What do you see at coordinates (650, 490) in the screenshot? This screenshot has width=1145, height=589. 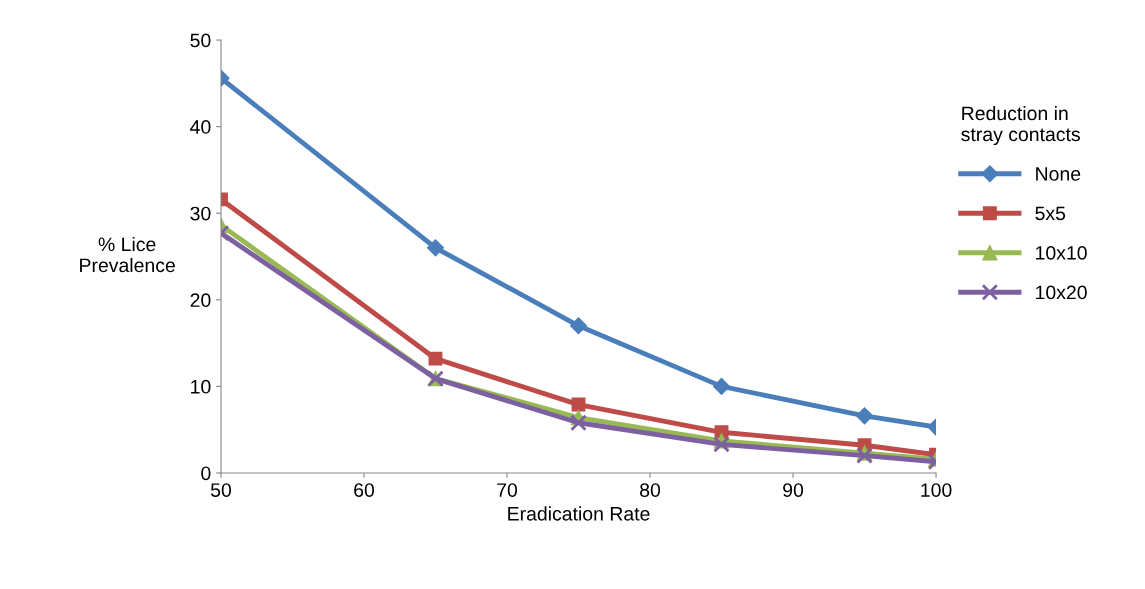 I see `x-tick-label: 80` at bounding box center [650, 490].